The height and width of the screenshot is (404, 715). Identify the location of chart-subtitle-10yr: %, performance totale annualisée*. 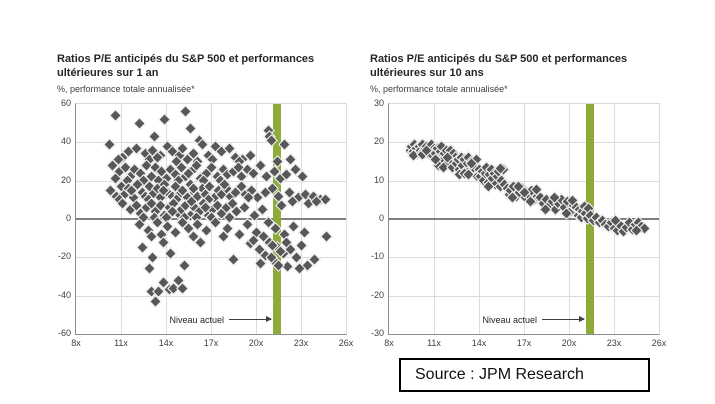
(439, 88).